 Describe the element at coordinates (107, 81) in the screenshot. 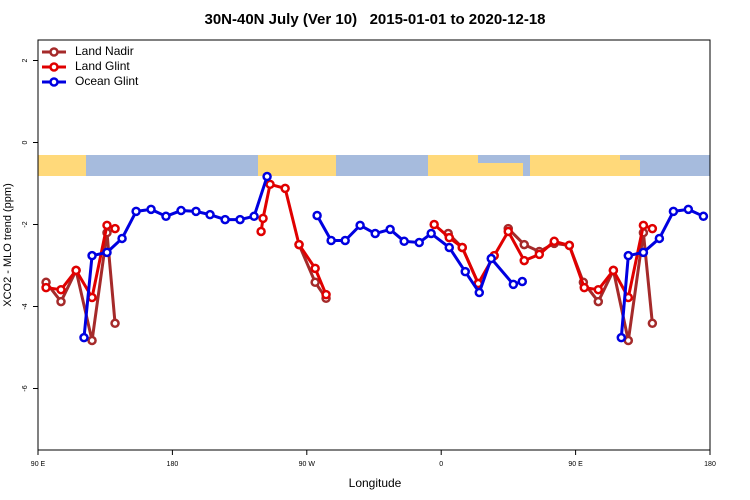

I see `legend-label: Ocean Glint` at that location.